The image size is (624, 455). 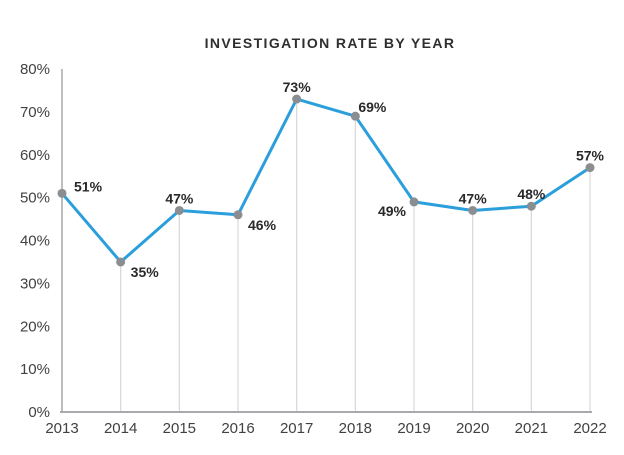 I want to click on y-tick-label: 50%, so click(x=35, y=198).